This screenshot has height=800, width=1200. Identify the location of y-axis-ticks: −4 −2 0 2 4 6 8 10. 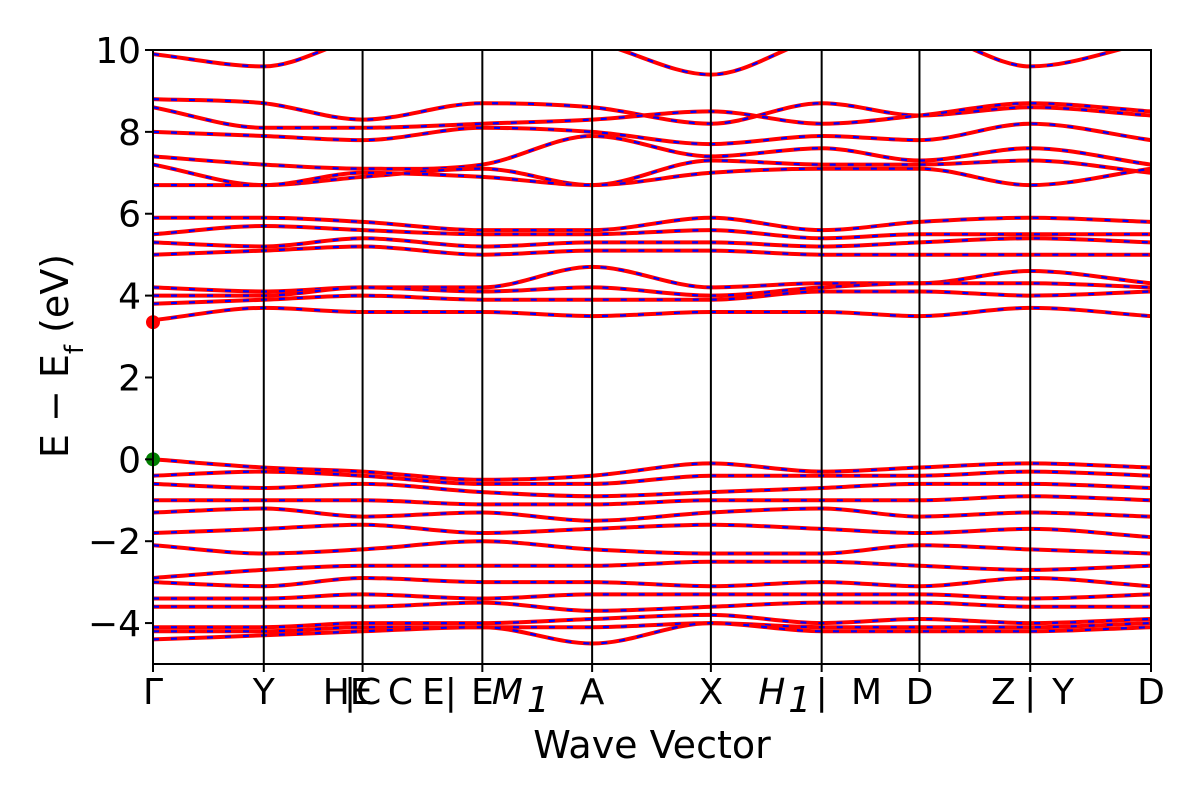
(120, 338).